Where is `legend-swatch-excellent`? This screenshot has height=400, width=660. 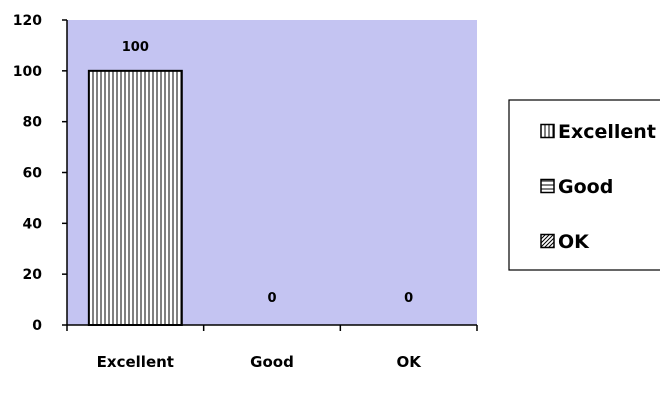
legend-swatch-excellent is located at coordinates (547, 131).